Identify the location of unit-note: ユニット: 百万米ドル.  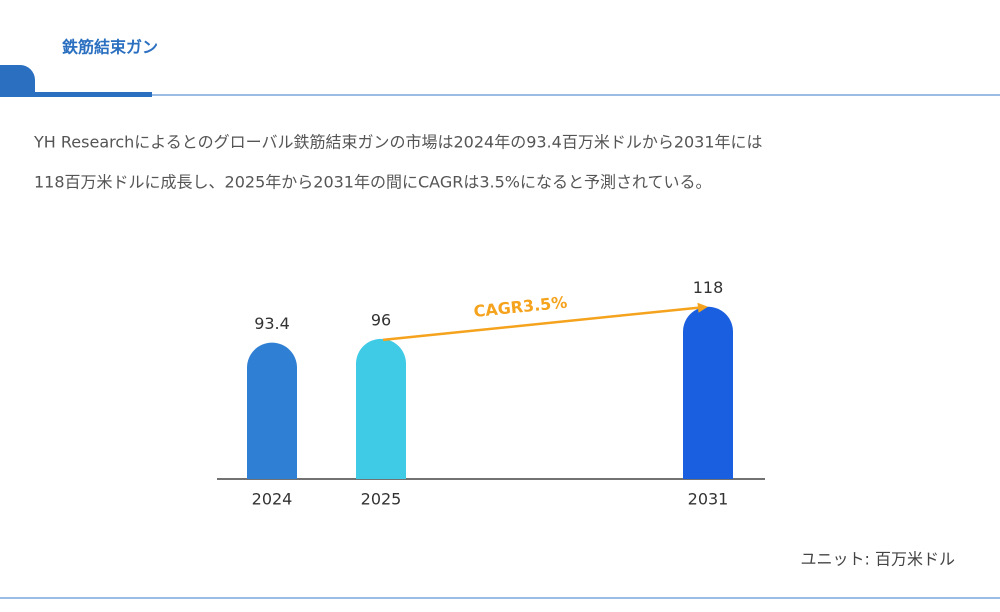
(878, 559).